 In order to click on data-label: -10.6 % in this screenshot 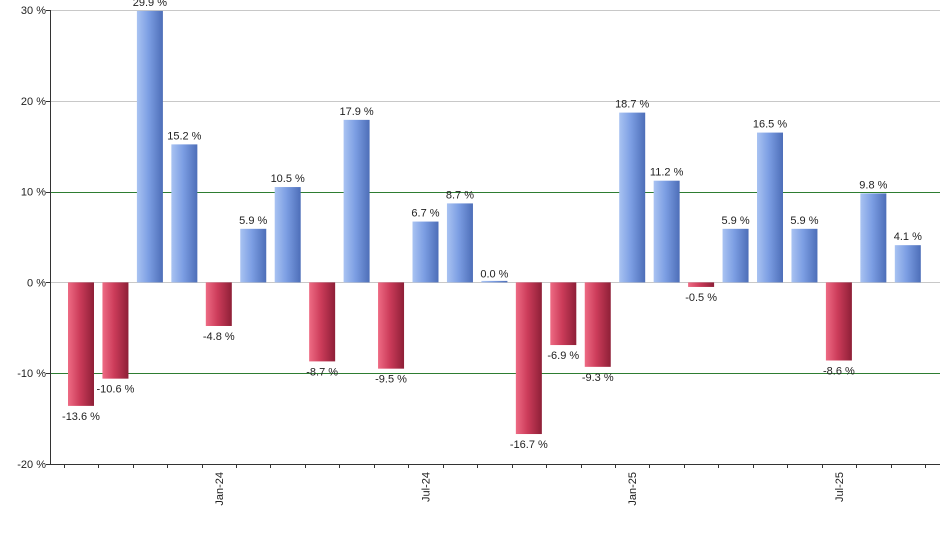, I will do `click(115, 390)`.